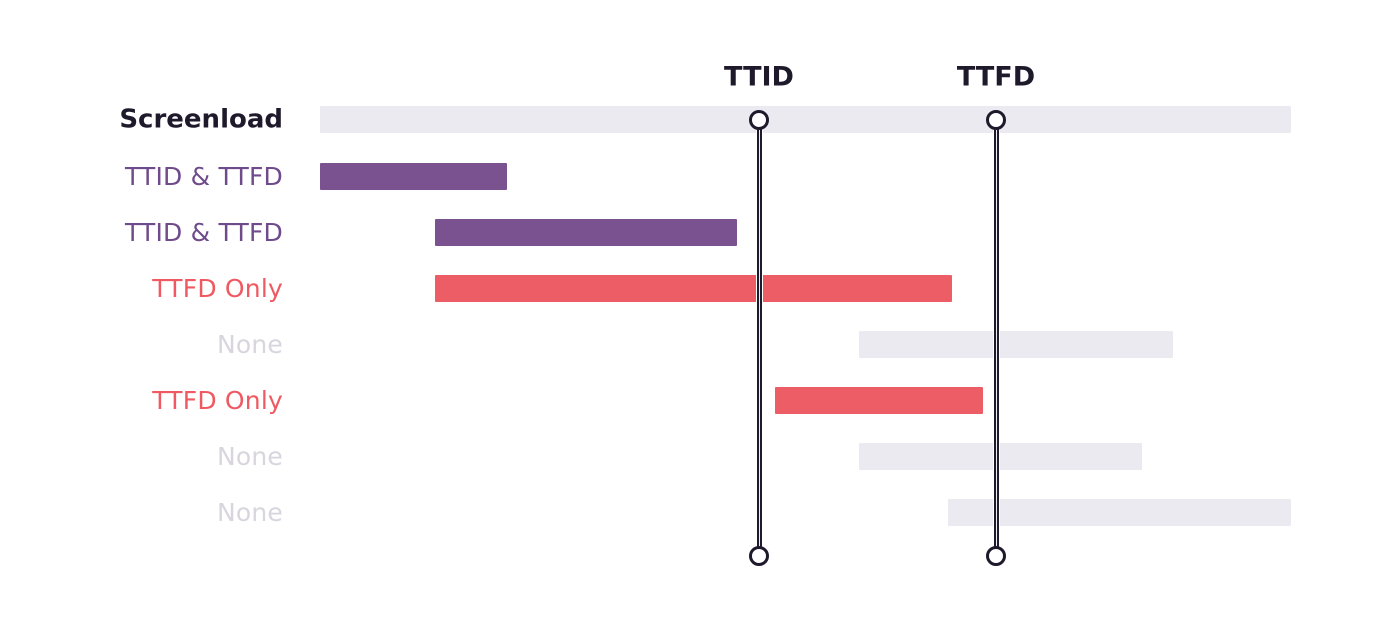 This screenshot has height=627, width=1400. Describe the element at coordinates (249, 456) in the screenshot. I see `row-label-none-6: None` at that location.